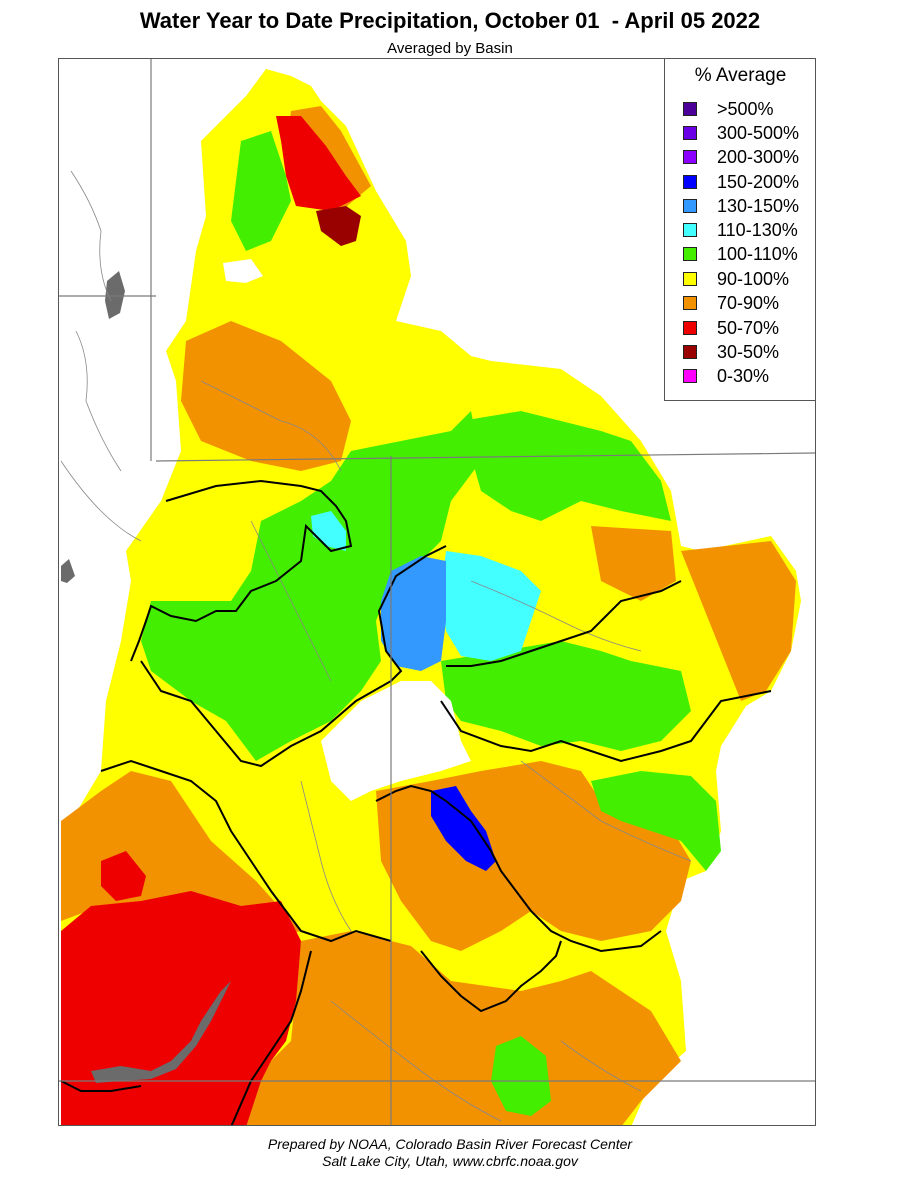 The width and height of the screenshot is (900, 1200). Describe the element at coordinates (748, 302) in the screenshot. I see `legend-label: 70-90%` at that location.